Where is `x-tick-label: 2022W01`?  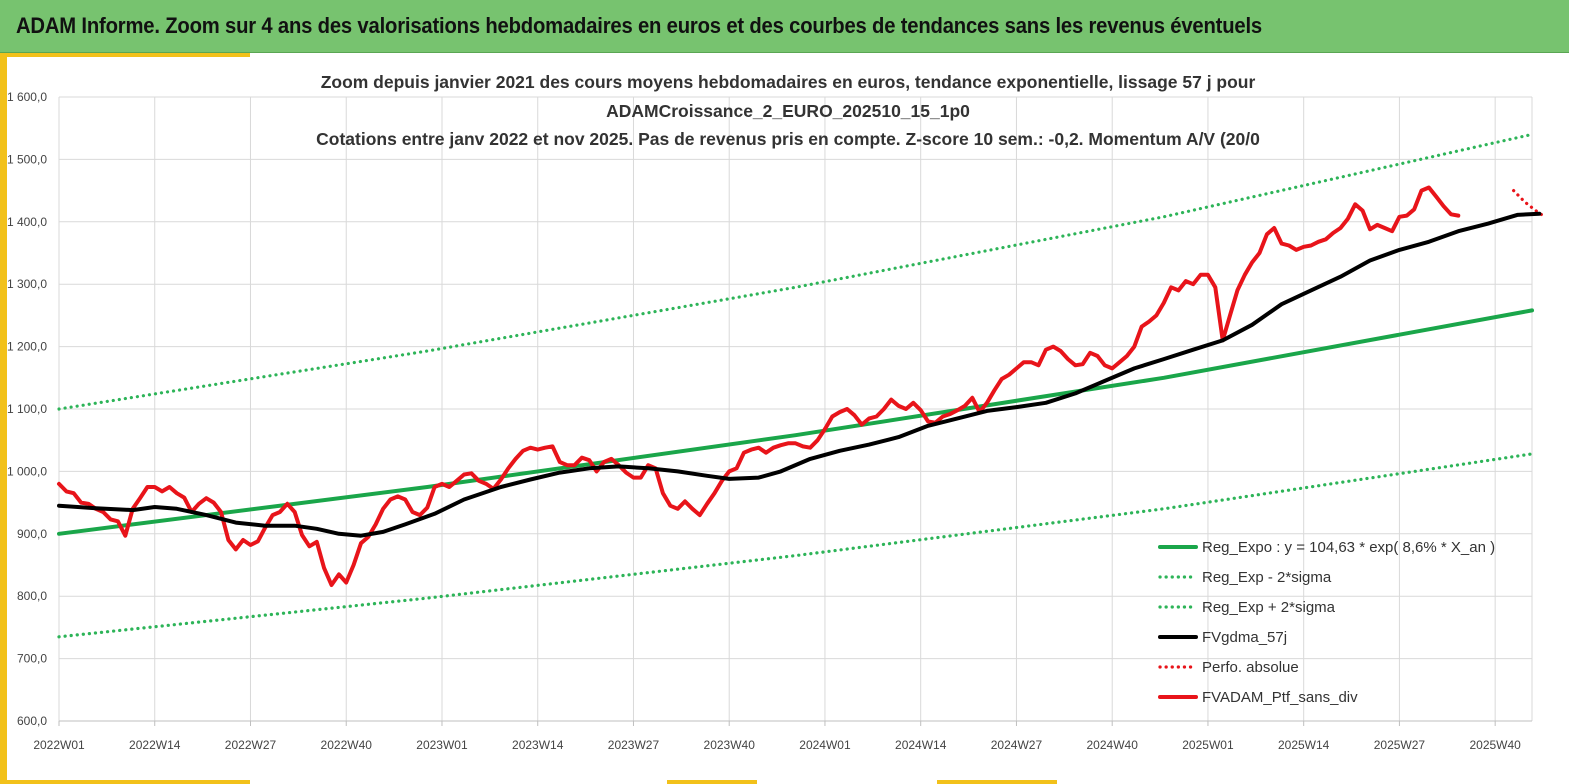
x-tick-label: 2022W01 is located at coordinates (59, 745).